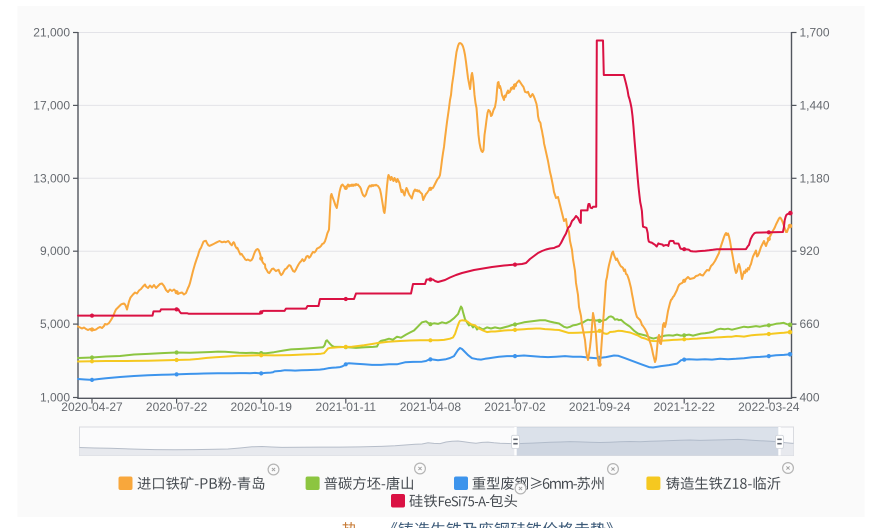 The width and height of the screenshot is (878, 528). Describe the element at coordinates (346, 407) in the screenshot. I see `svg-text: 2021-01-11` at that location.